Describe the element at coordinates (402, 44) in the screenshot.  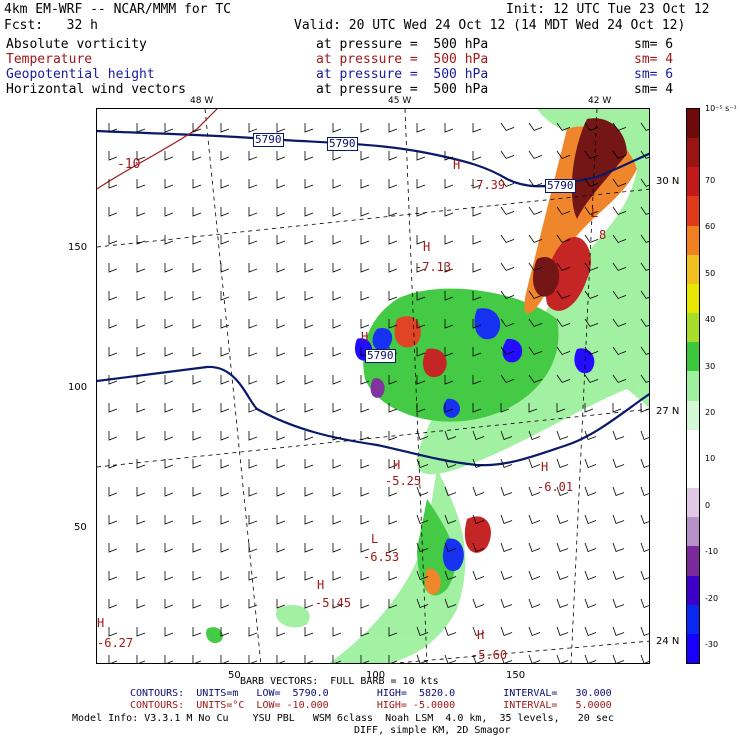
I see `field-level-vorticity: at pressure = 500 hPa` at that location.